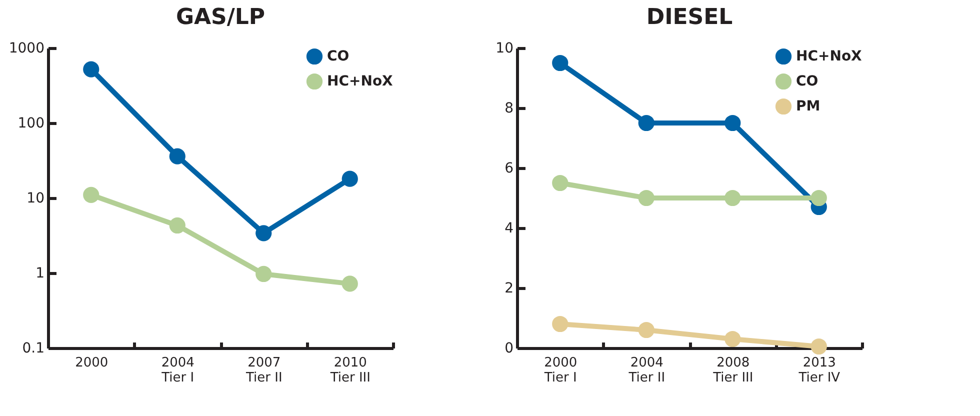 The width and height of the screenshot is (980, 416). What do you see at coordinates (26, 48) in the screenshot?
I see `y-tick-label: 1000` at bounding box center [26, 48].